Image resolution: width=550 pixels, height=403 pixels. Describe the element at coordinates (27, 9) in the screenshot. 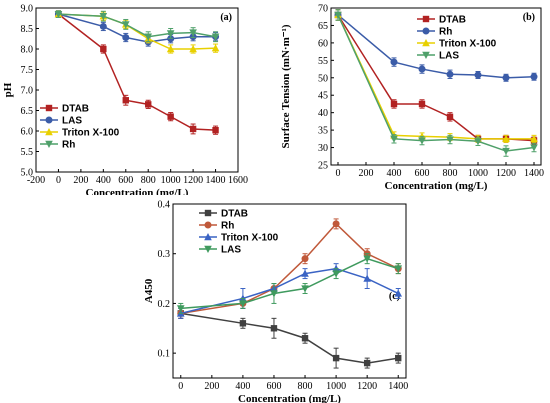

I see `y-tick-label: 9.0` at that location.